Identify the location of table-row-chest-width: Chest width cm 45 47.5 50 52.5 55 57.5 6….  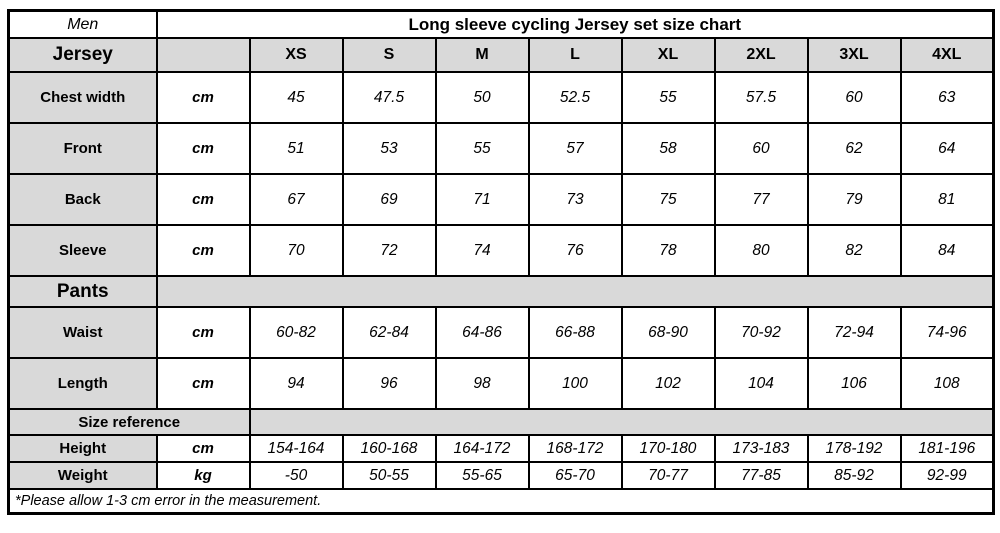
(501, 97).